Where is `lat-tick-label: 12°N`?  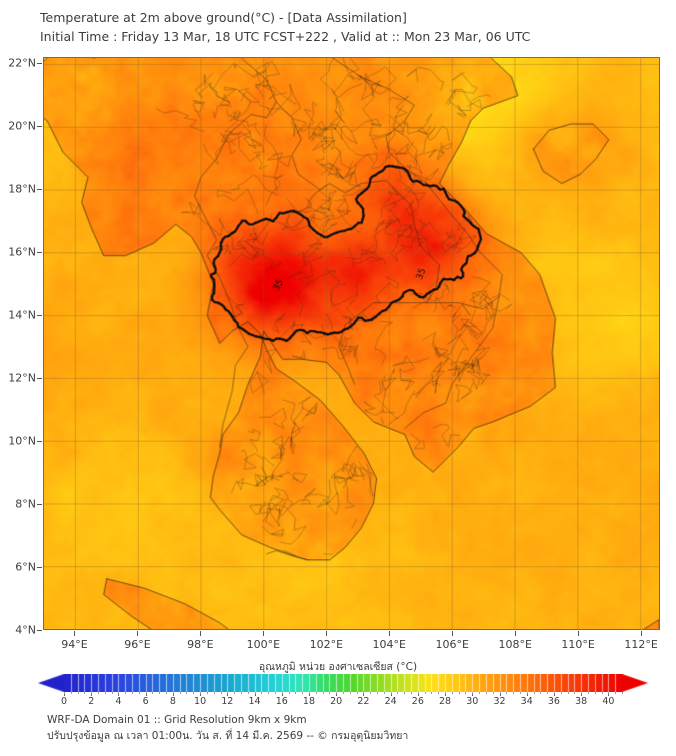 lat-tick-label: 12°N is located at coordinates (22, 378).